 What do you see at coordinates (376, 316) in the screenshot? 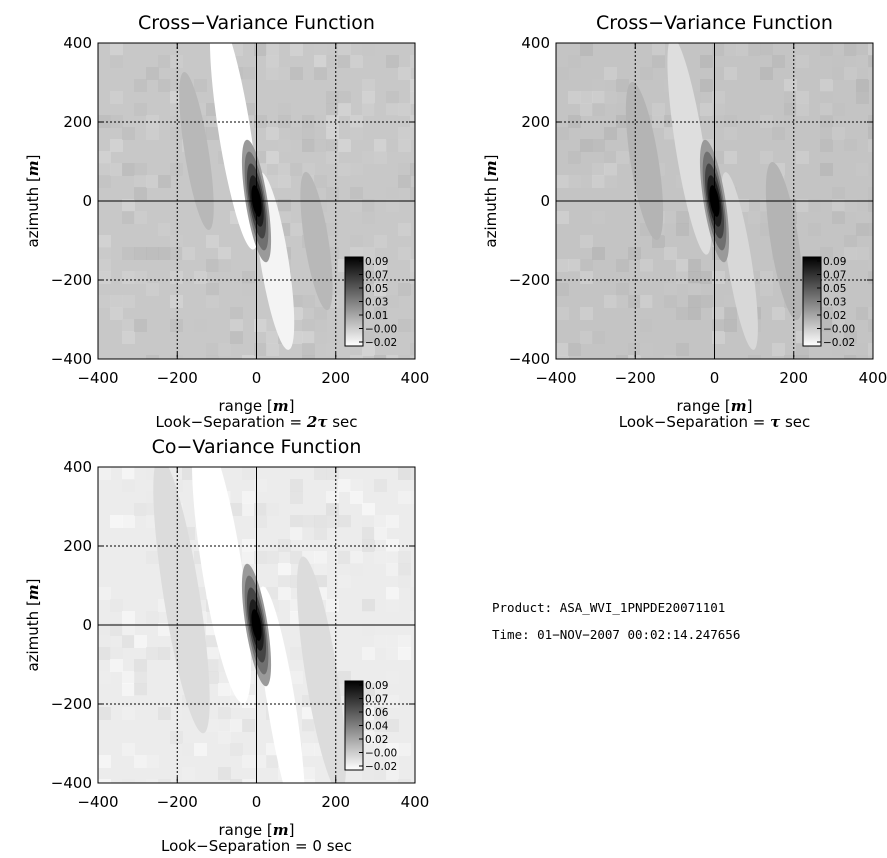
I see `colorbar-label: 0.01` at bounding box center [376, 316].